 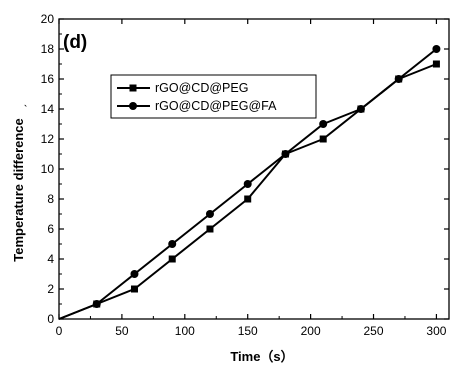 What do you see at coordinates (50, 199) in the screenshot?
I see `y-tick-label: 8` at bounding box center [50, 199].